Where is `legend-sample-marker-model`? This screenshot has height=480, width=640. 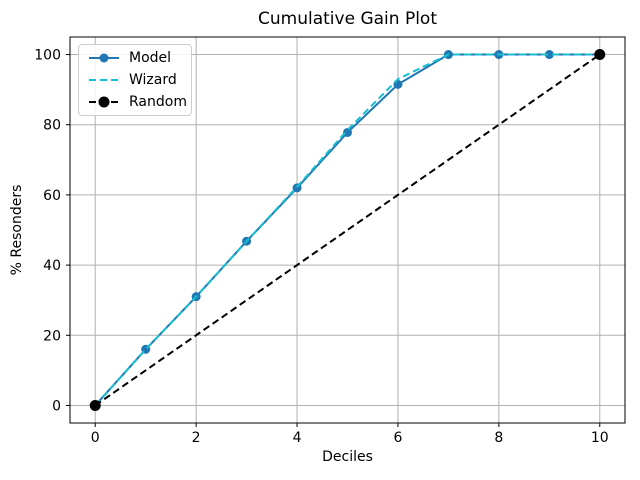 legend-sample-marker-model is located at coordinates (104, 58).